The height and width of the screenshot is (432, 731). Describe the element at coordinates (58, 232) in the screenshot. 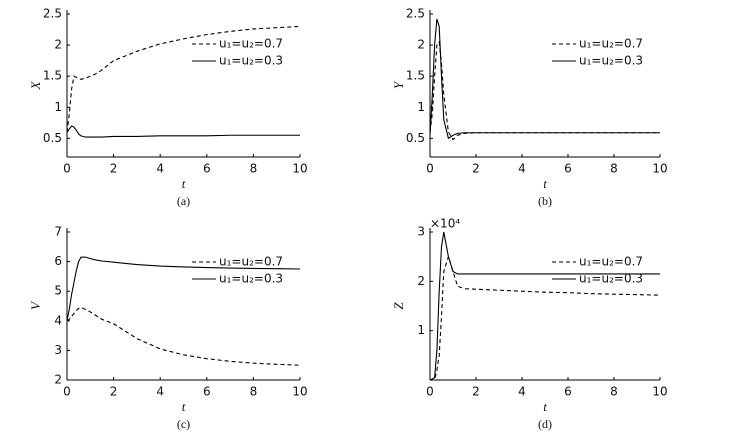

I see `y-tick-label: 7` at that location.